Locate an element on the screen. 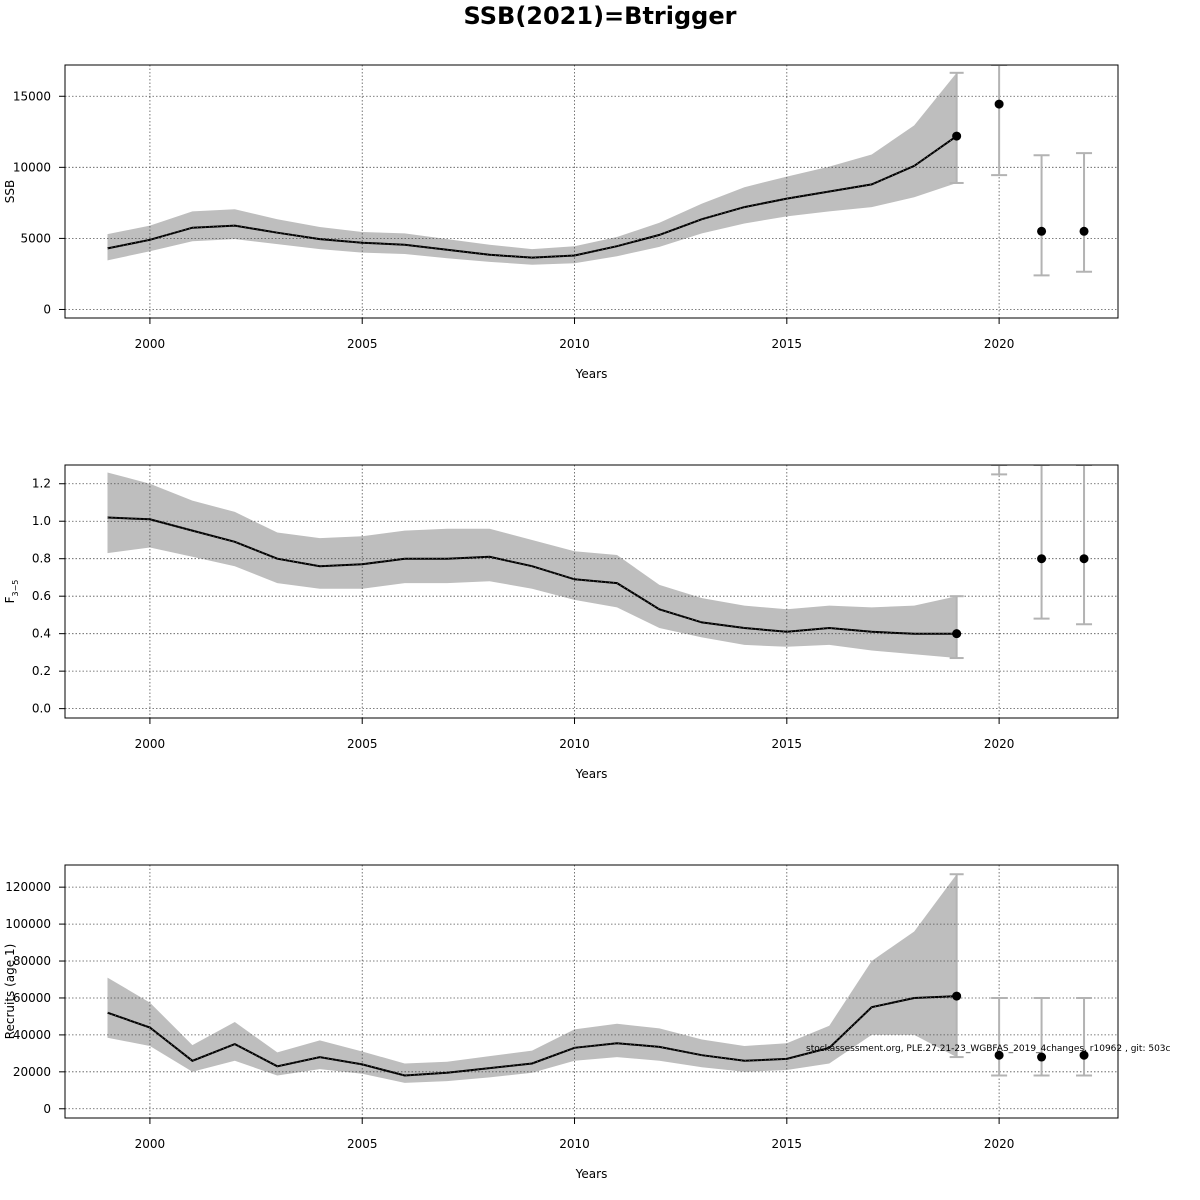  y-tick-label: 20000 is located at coordinates (32, 1072).